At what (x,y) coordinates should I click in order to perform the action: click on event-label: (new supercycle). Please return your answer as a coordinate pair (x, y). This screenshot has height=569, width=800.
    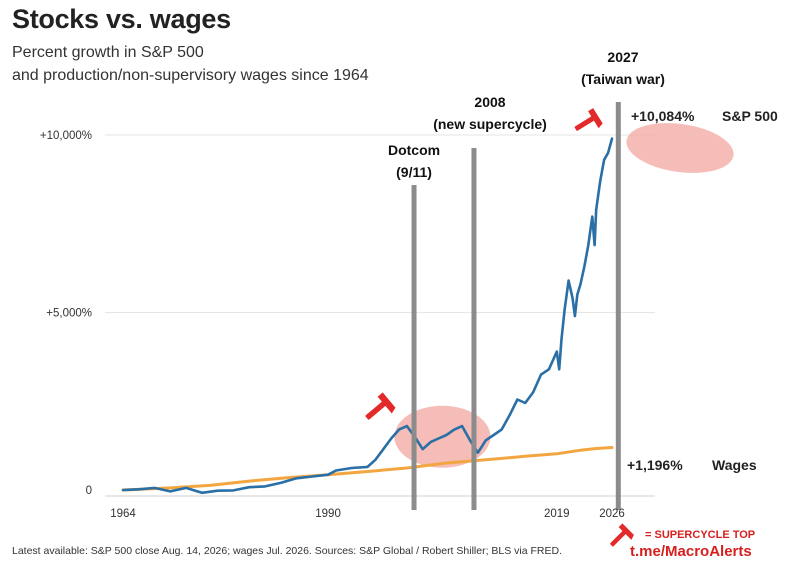
    Looking at the image, I should click on (490, 124).